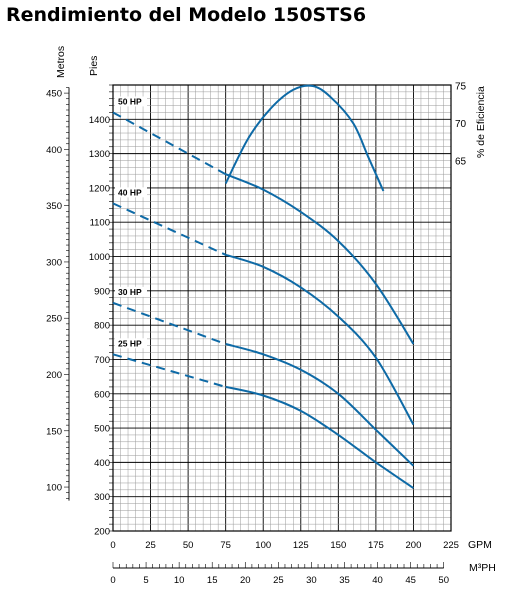  I want to click on x-m3ph-tick-label: 0, so click(112, 580).